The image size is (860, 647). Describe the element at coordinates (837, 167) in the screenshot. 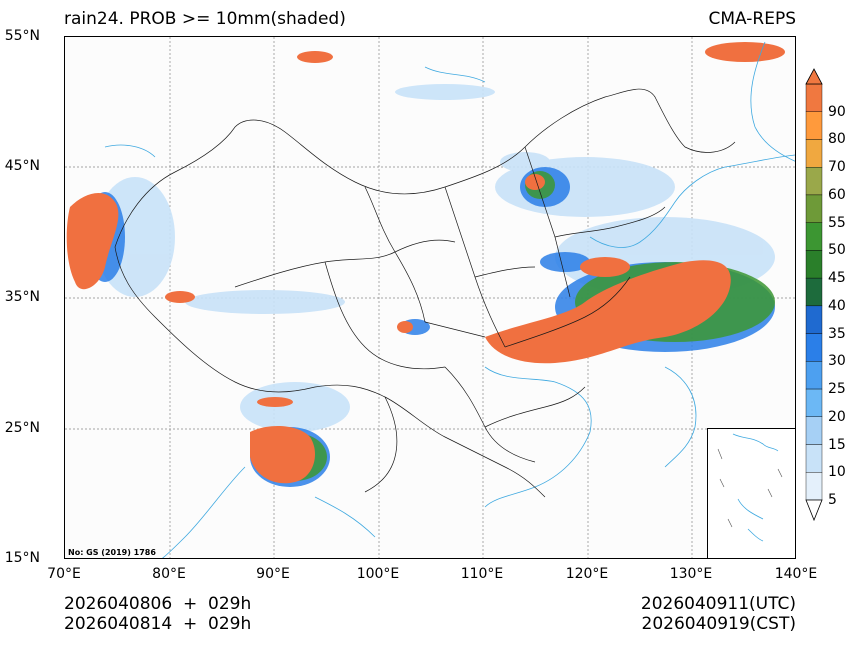

I see `colorbar-tick-label: 70` at that location.